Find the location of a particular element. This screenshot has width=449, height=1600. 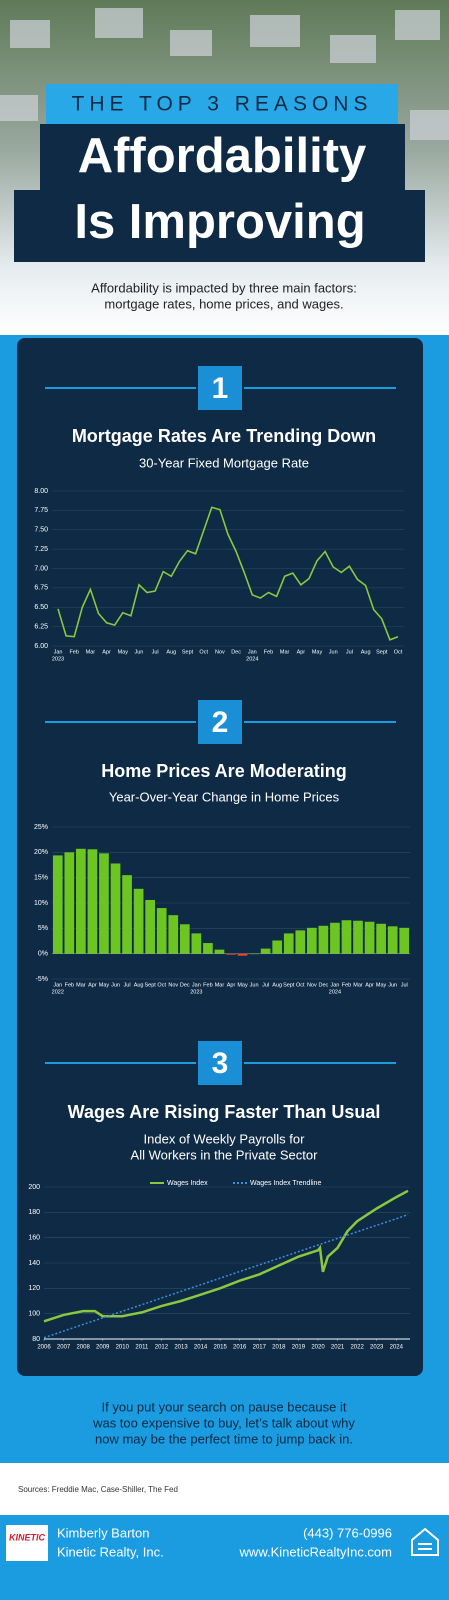

chart-subtitle: 30-Year Fixed Mortgage Rate is located at coordinates (224, 462).